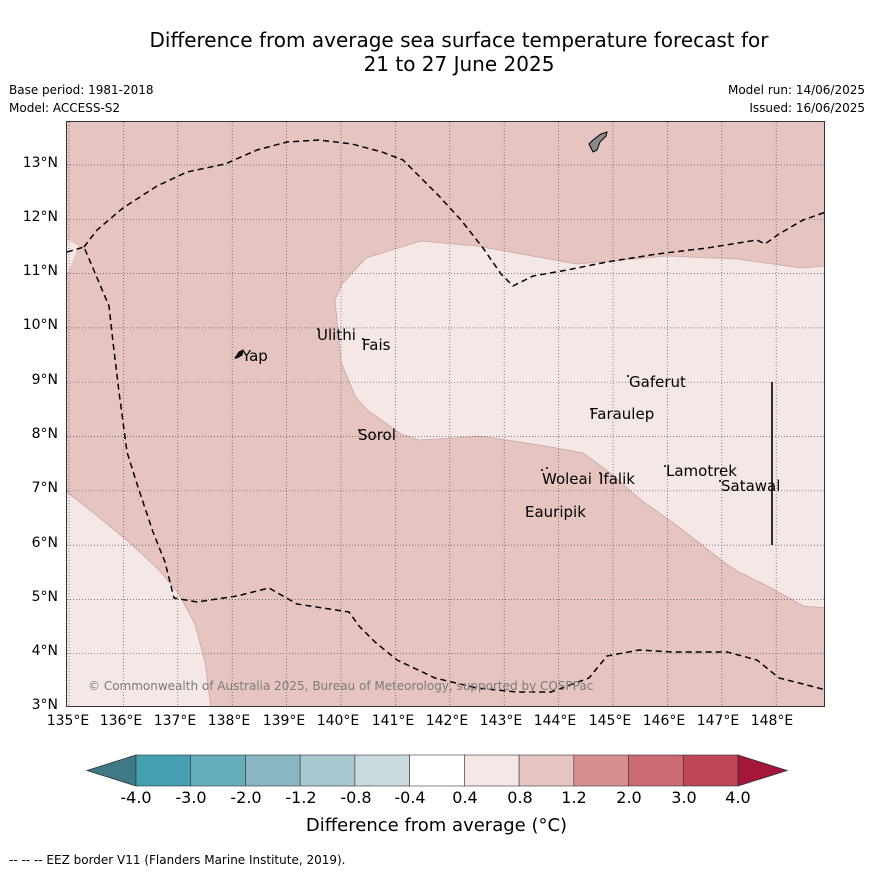 The height and width of the screenshot is (873, 873). I want to click on place-sorol: Sorol, so click(377, 435).